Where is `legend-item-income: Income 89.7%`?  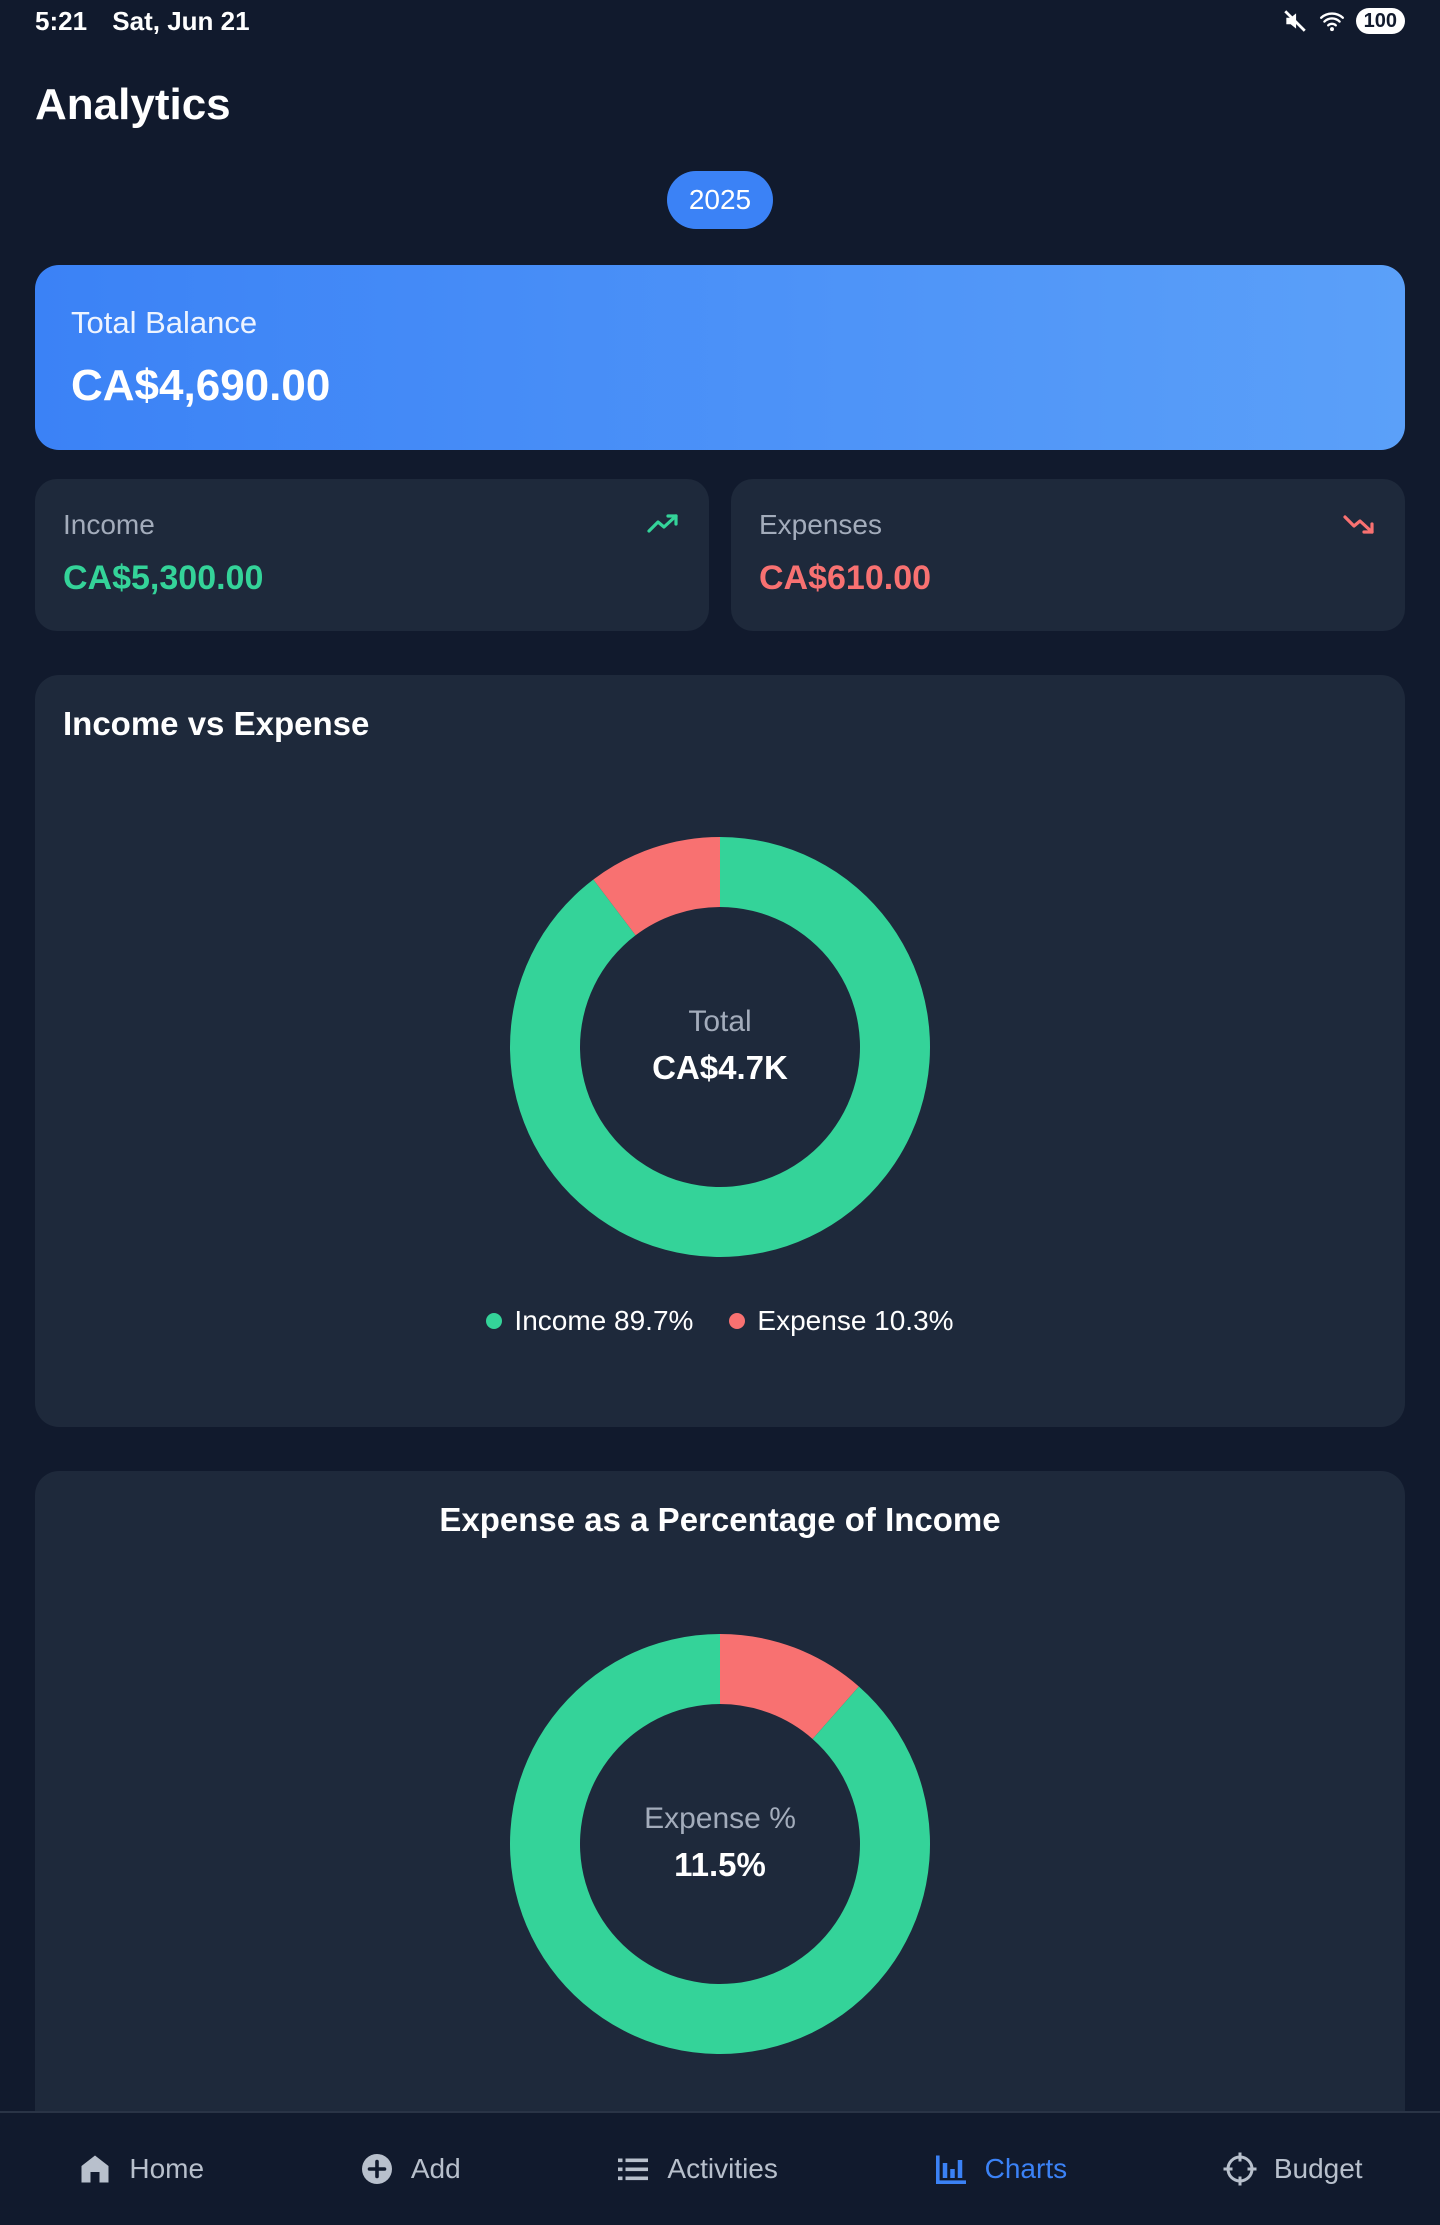 legend-item-income: Income 89.7% is located at coordinates (589, 1321).